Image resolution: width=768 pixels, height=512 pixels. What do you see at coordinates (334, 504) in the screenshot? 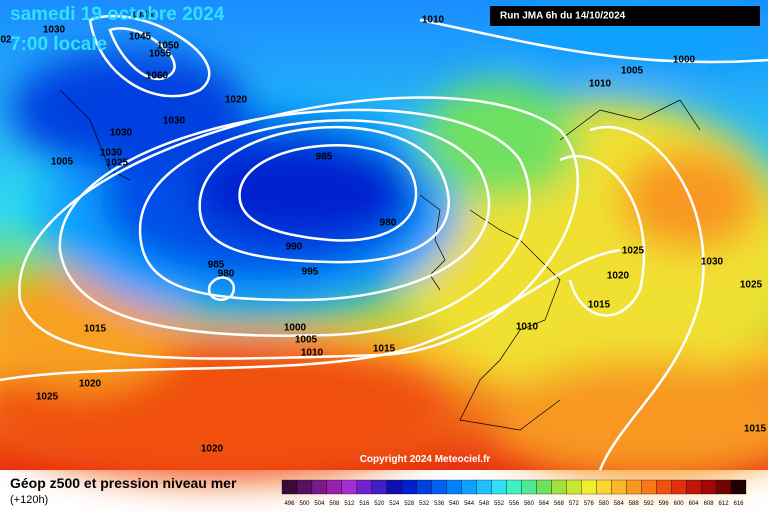
I see `legend-label: 508` at bounding box center [334, 504].